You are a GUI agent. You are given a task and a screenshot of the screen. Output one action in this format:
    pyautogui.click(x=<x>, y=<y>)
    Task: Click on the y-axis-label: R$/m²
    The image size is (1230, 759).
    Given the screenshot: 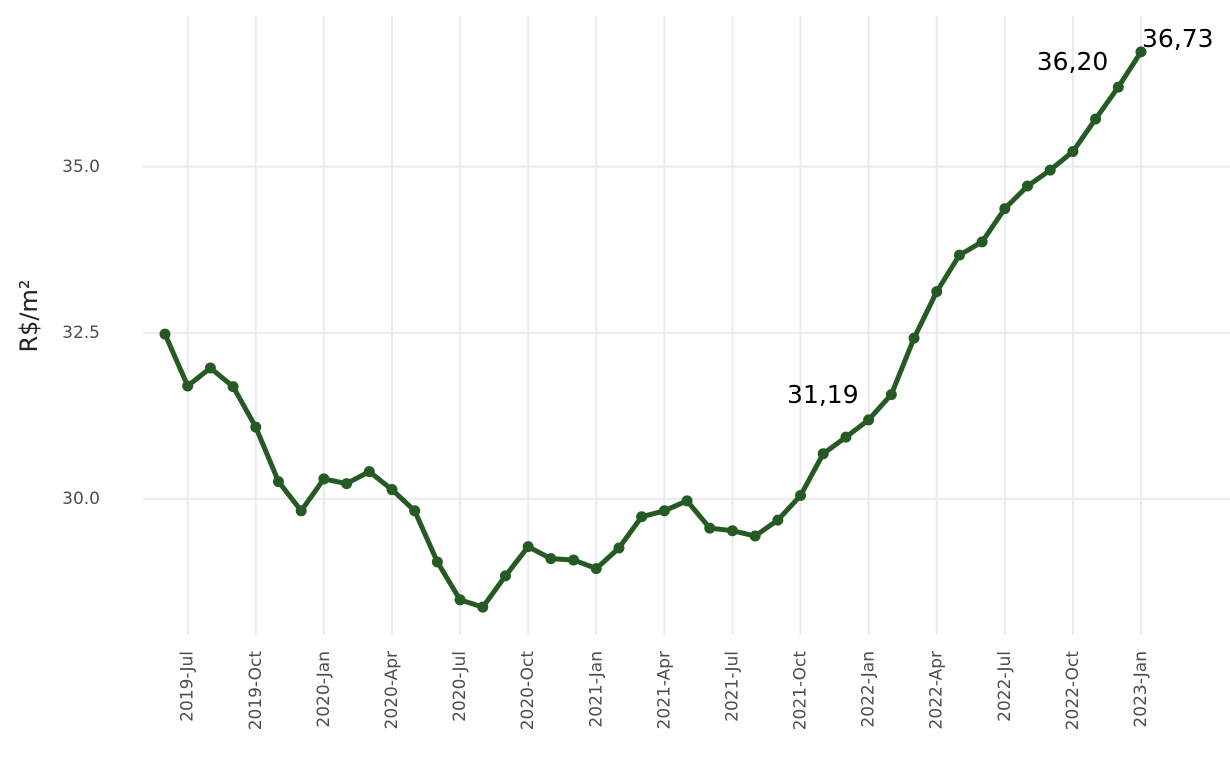 What is the action you would take?
    pyautogui.click(x=29, y=315)
    